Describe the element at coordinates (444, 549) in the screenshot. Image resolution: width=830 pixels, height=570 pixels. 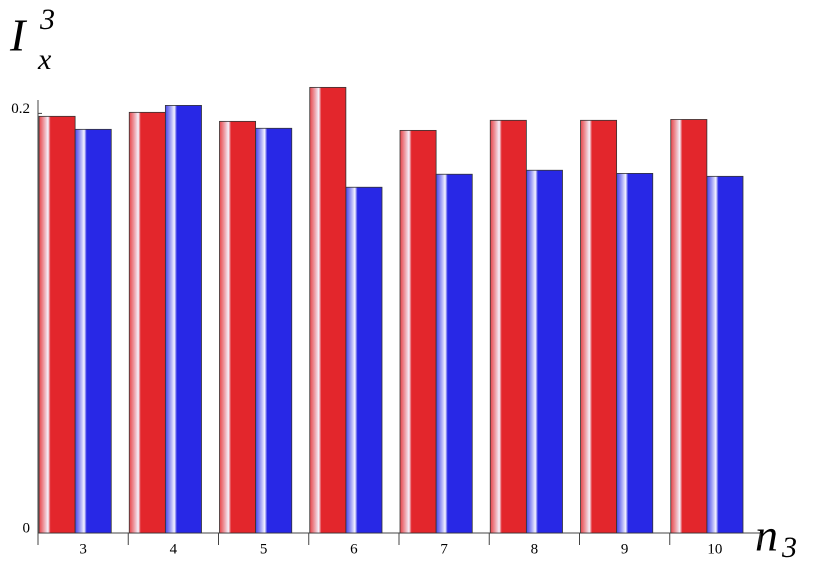
I see `x-tick-label: 7` at that location.